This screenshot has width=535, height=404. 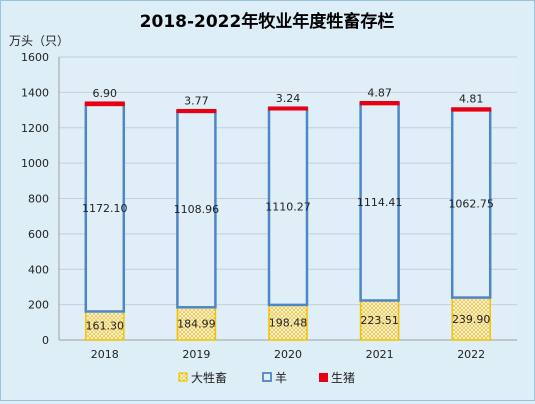 I want to click on legend-item: 大牲畜, so click(x=202, y=377).